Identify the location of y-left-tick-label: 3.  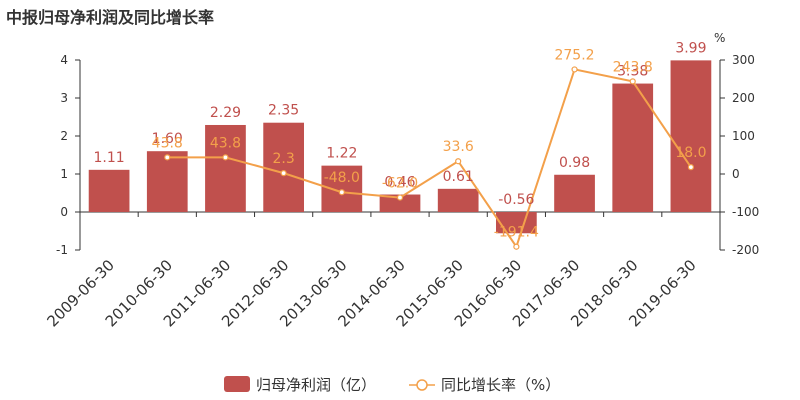
(64, 98).